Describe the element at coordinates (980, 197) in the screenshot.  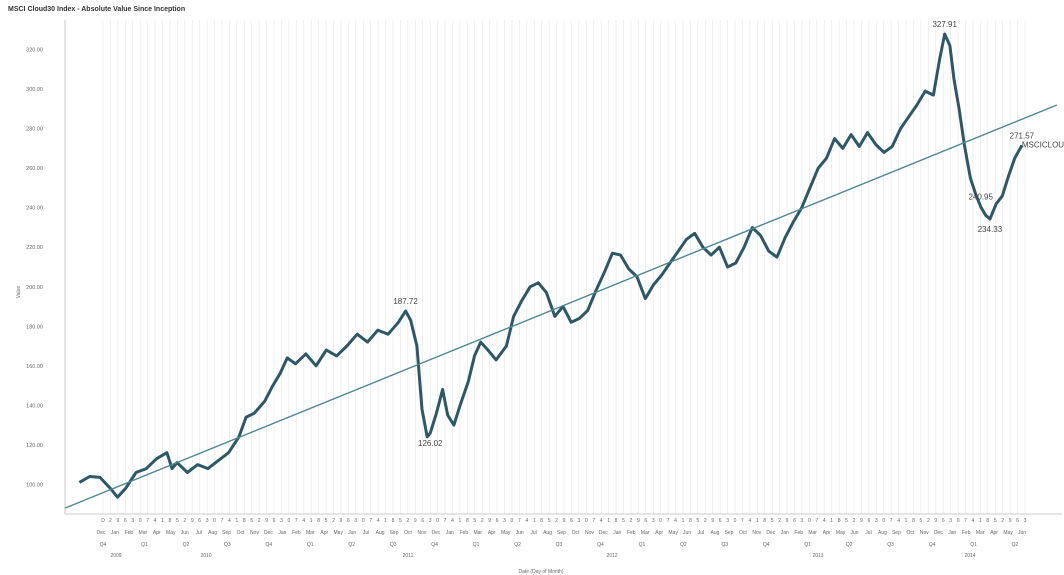
I see `data-label: 240.95` at that location.